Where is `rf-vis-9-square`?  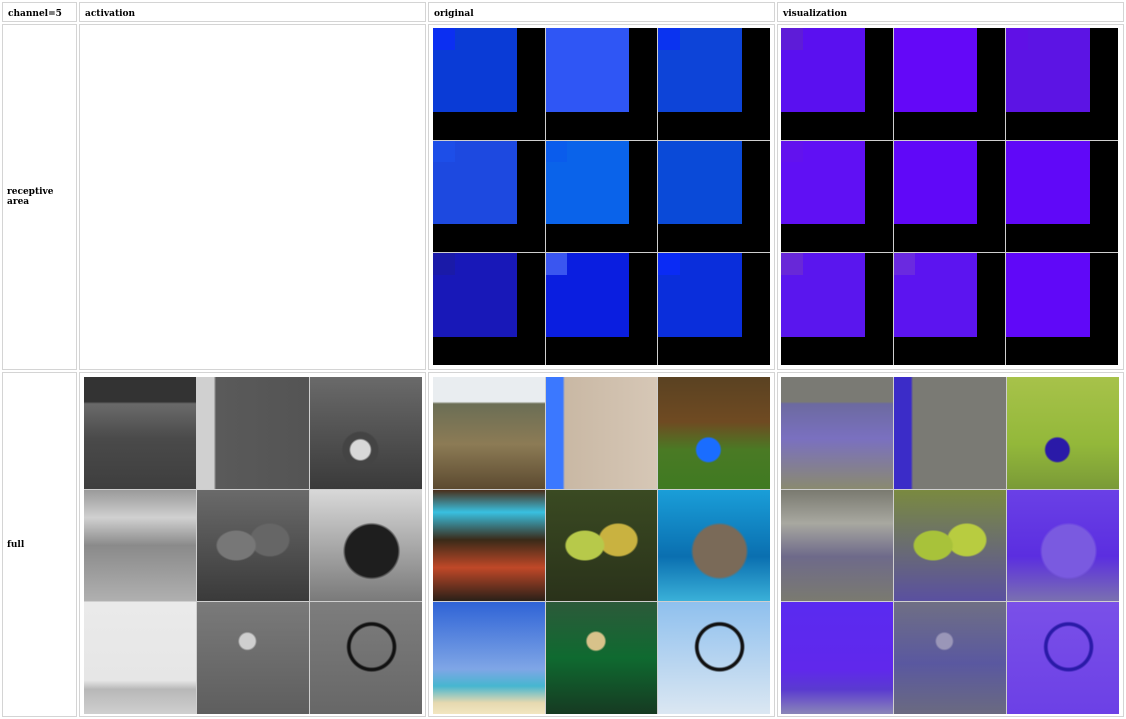 rf-vis-9-square is located at coordinates (1048, 295).